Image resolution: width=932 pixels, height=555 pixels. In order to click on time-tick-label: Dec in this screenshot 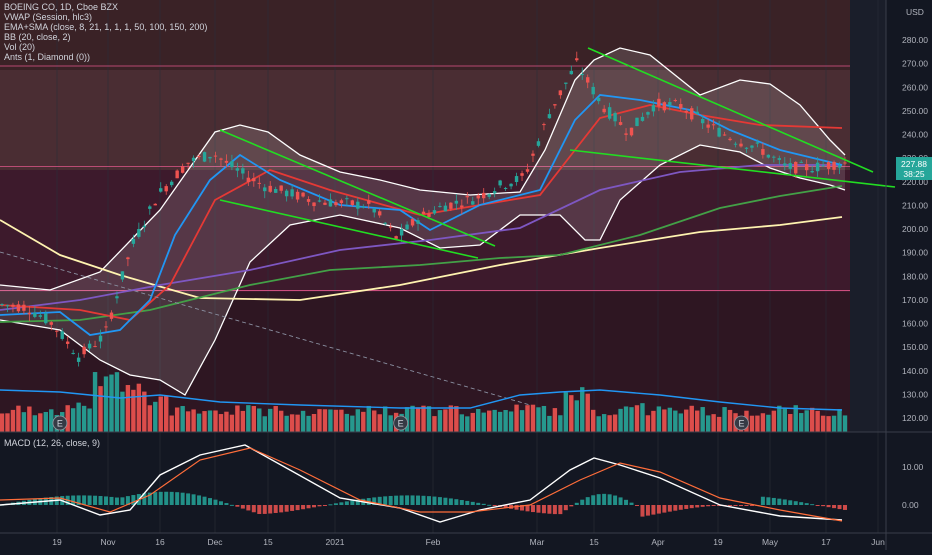, I will do `click(215, 542)`.